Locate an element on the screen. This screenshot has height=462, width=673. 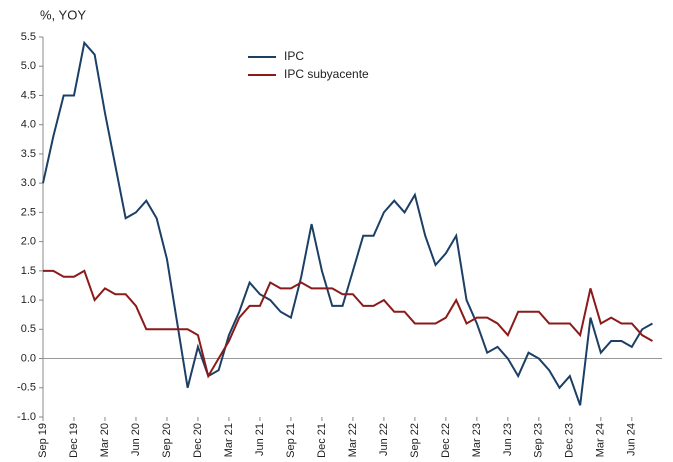
x-tick-label: Jun 20 is located at coordinates (136, 439).